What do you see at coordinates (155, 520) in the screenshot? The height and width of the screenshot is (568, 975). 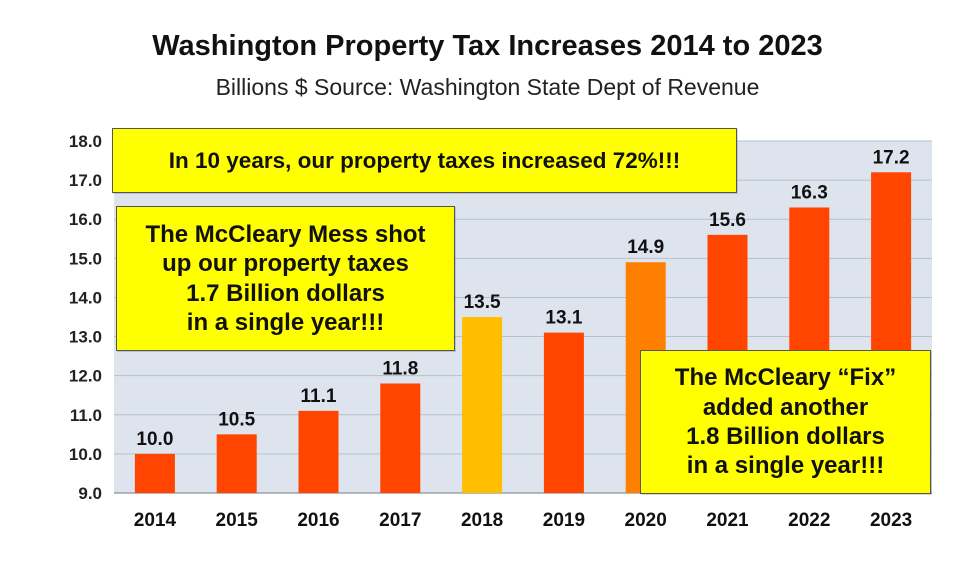 I see `x-tick-label-2014: 2014` at bounding box center [155, 520].